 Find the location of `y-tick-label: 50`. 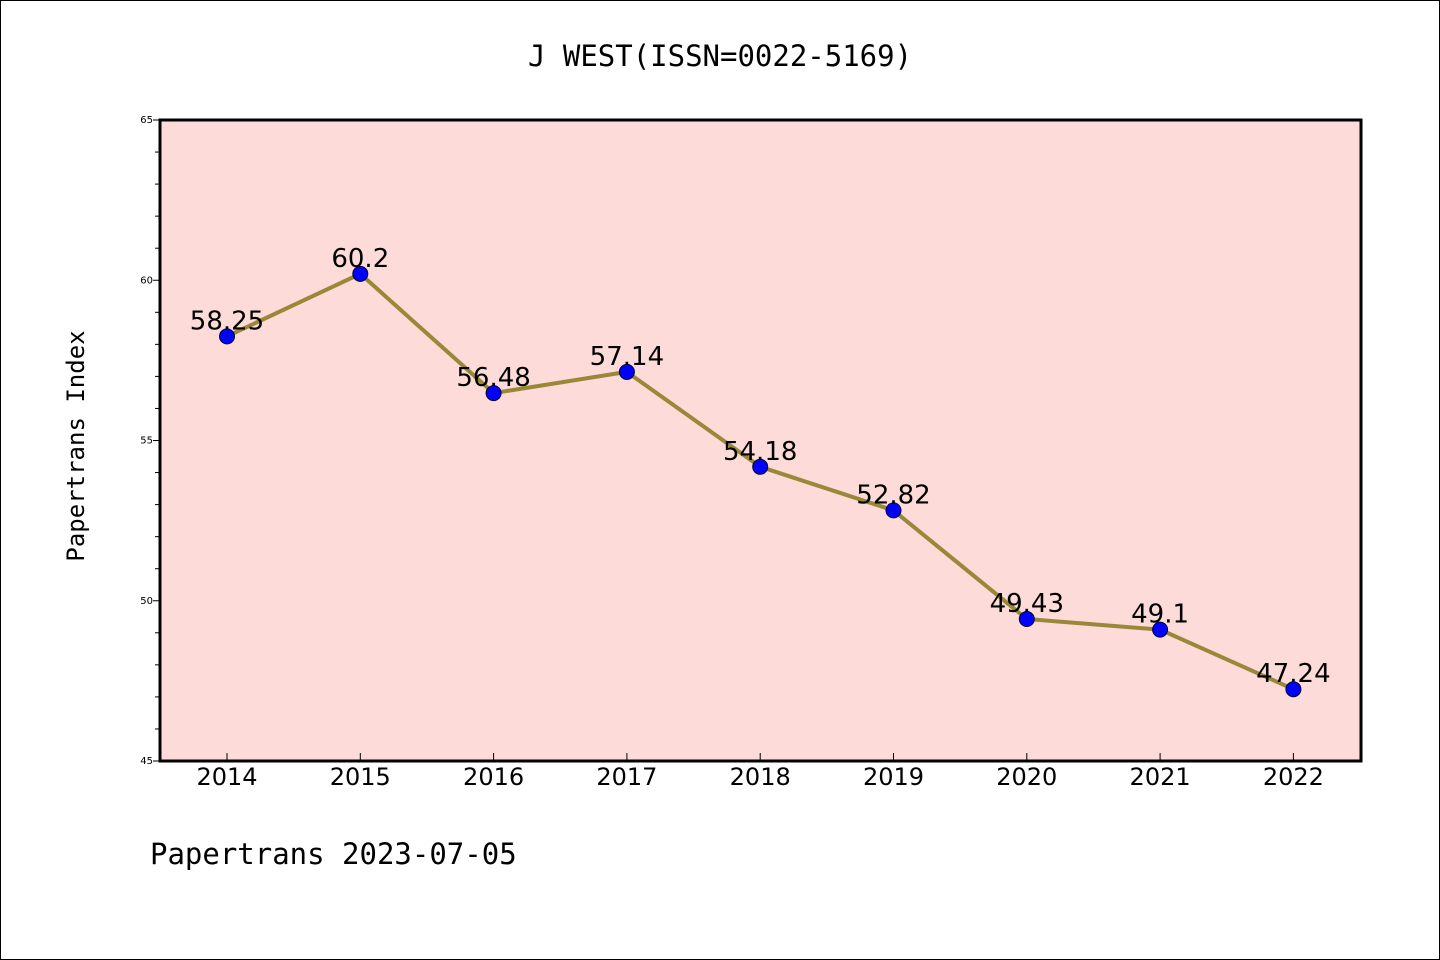

y-tick-label: 50 is located at coordinates (146, 601).